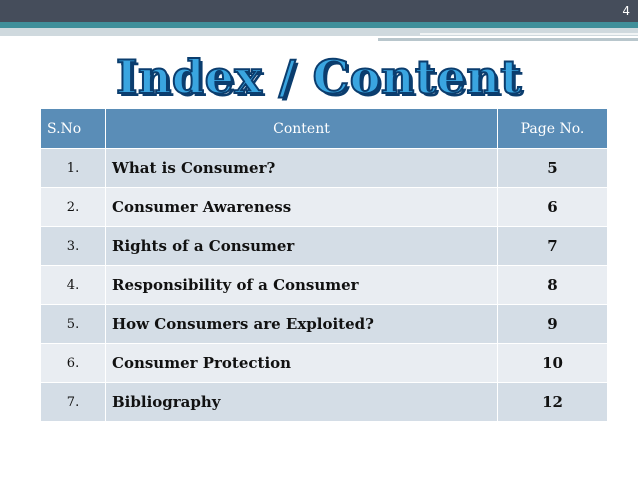  Describe the element at coordinates (73, 128) in the screenshot. I see `header-sno: S.No` at that location.